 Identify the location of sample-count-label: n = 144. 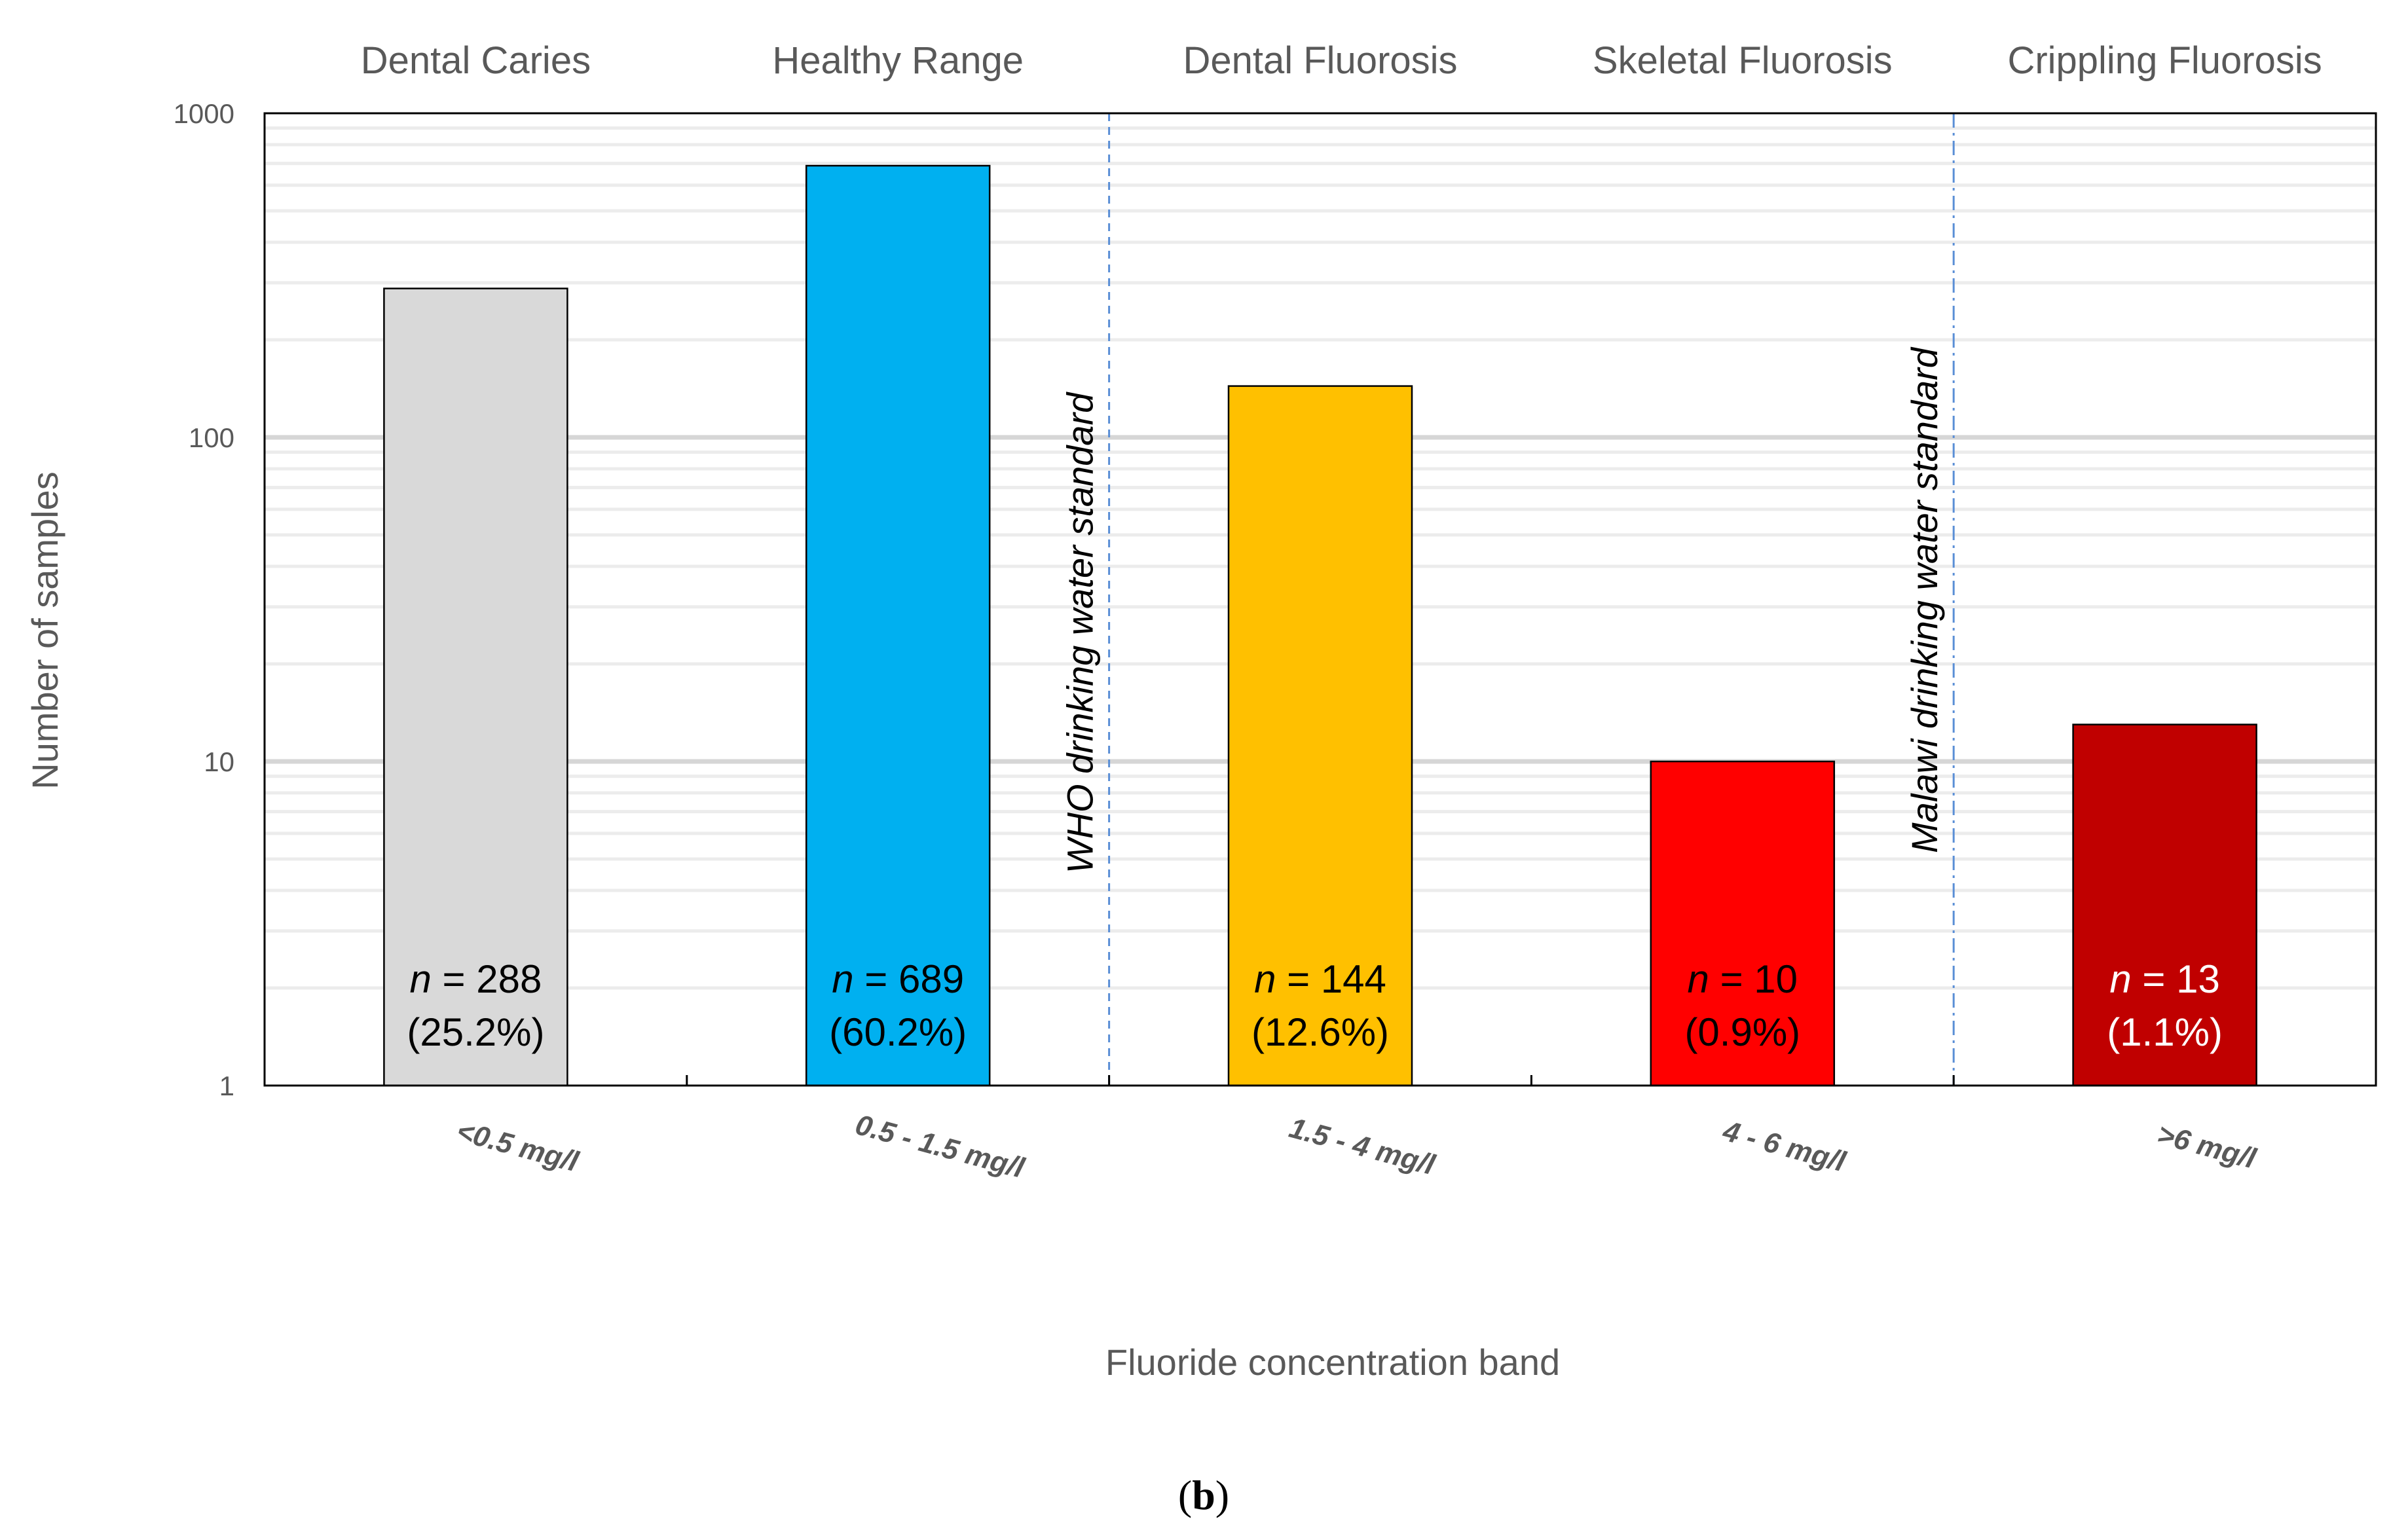
(1320, 979).